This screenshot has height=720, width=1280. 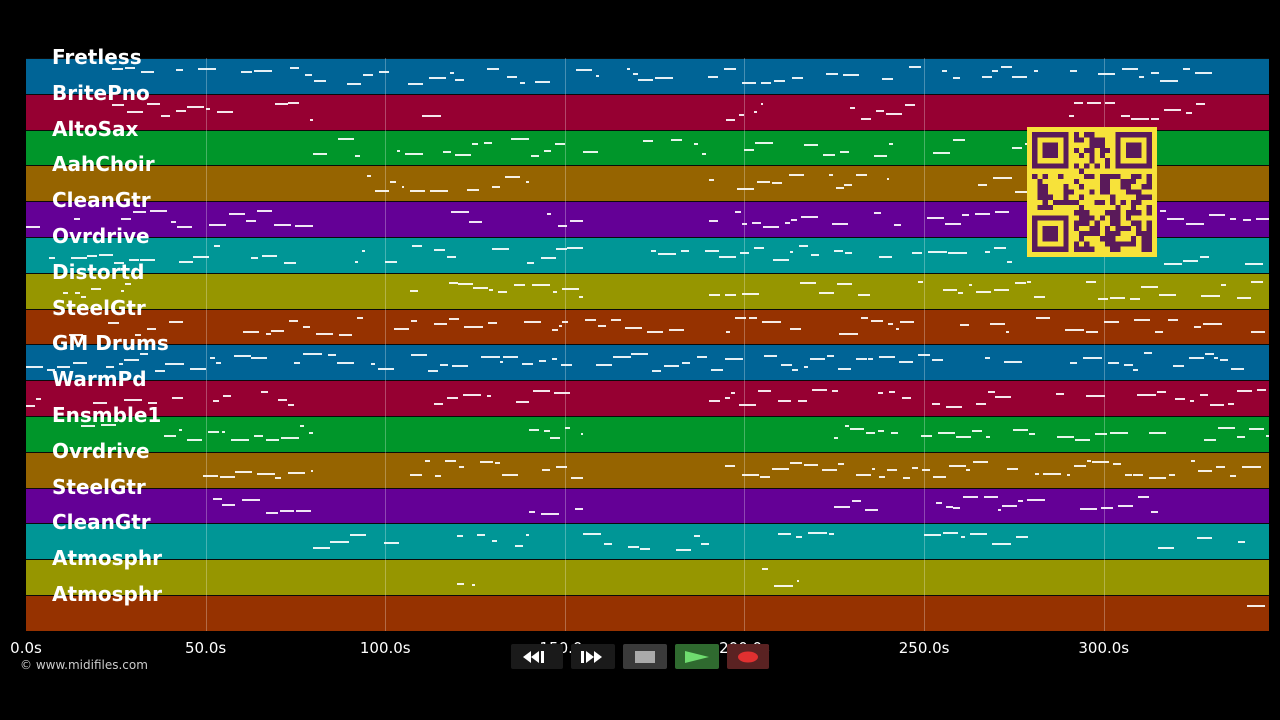 I want to click on rewind-button, so click(x=537, y=656).